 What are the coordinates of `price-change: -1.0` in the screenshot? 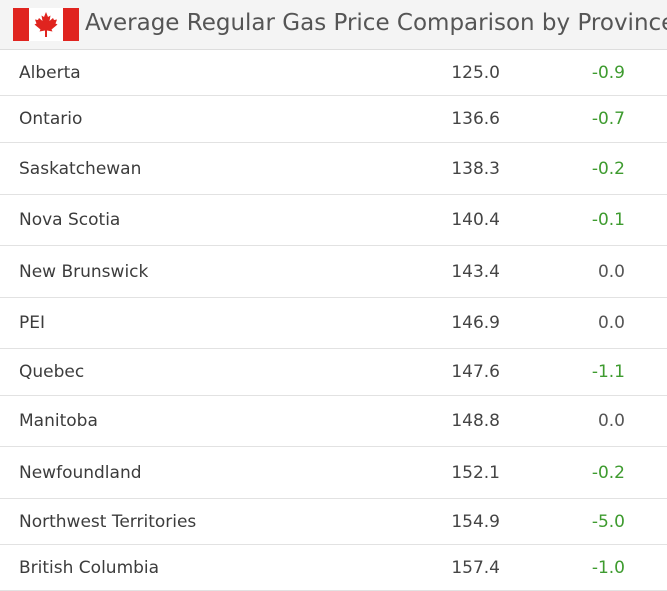 It's located at (608, 567).